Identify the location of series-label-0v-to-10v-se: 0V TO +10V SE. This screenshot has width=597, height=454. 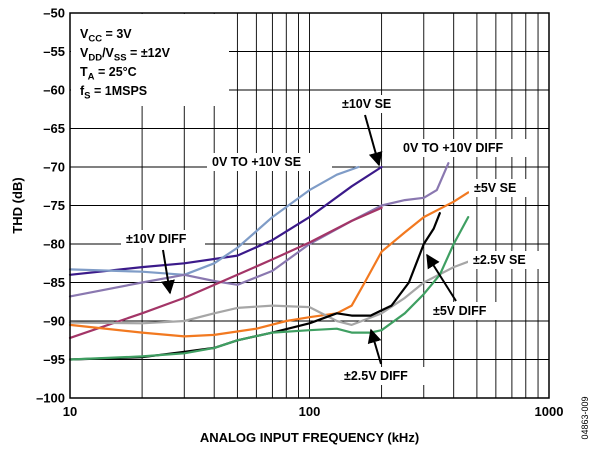
(256, 162).